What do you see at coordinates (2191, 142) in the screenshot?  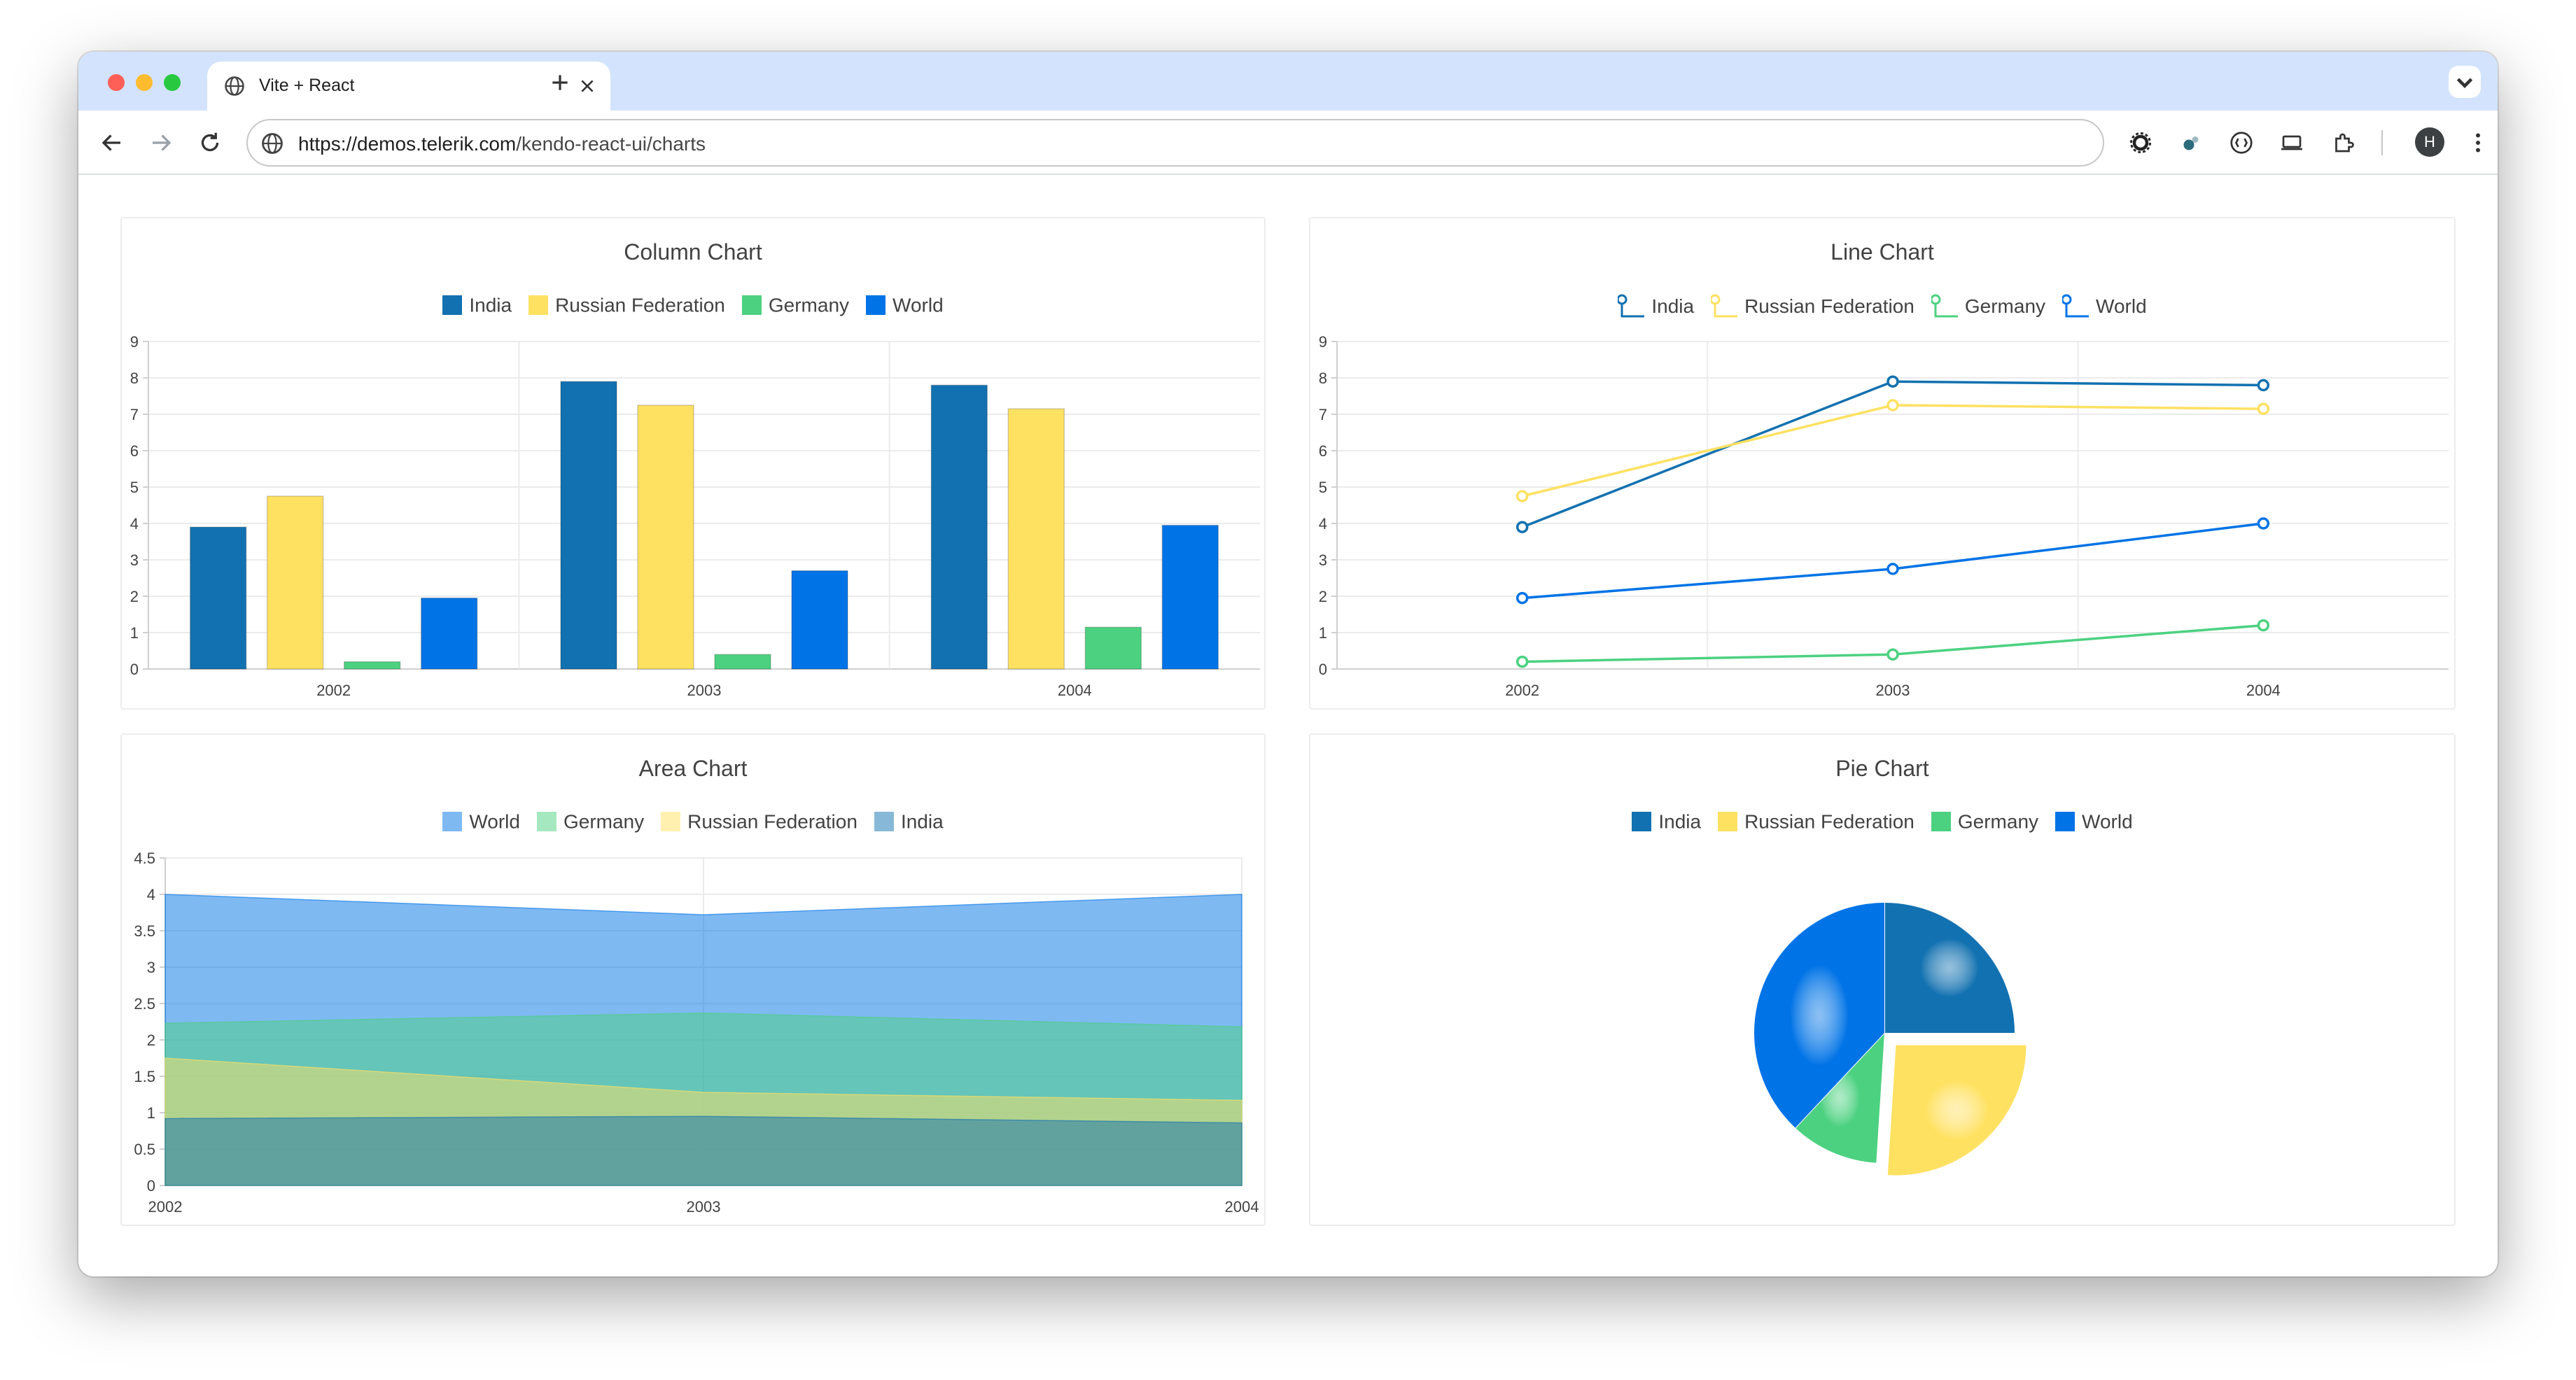 I see `color-extension-icon` at bounding box center [2191, 142].